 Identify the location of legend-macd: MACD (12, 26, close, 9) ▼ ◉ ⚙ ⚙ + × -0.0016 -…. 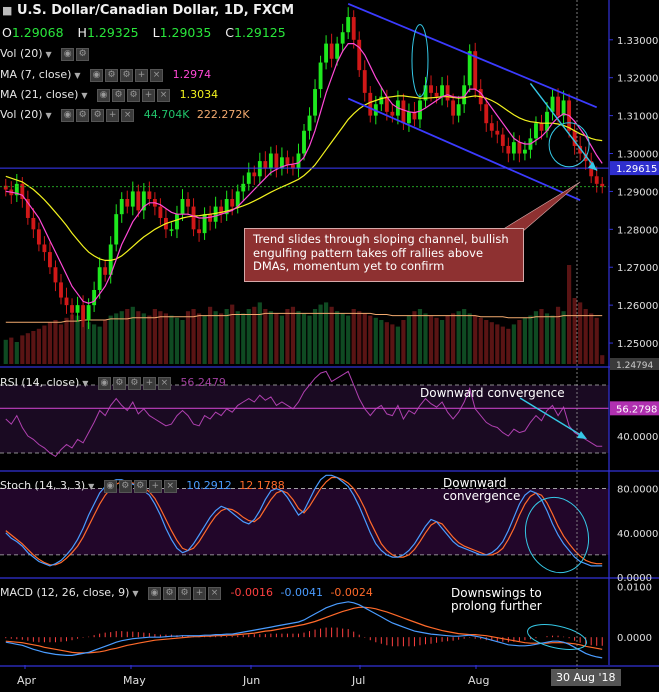
(186, 593).